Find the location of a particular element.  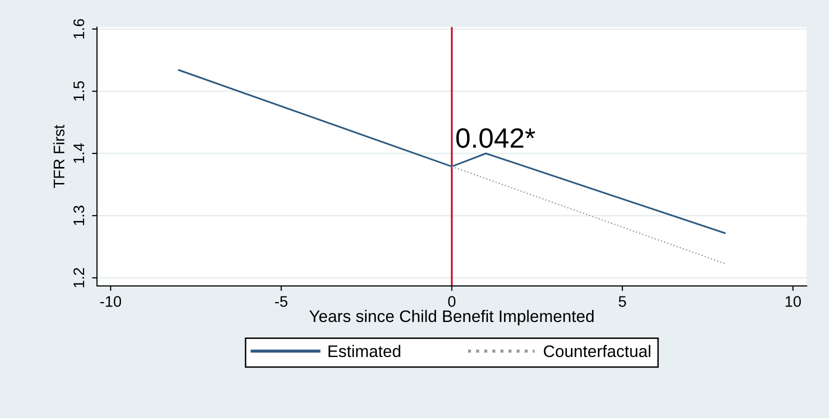

y-axis-title: TFR First is located at coordinates (58, 156).